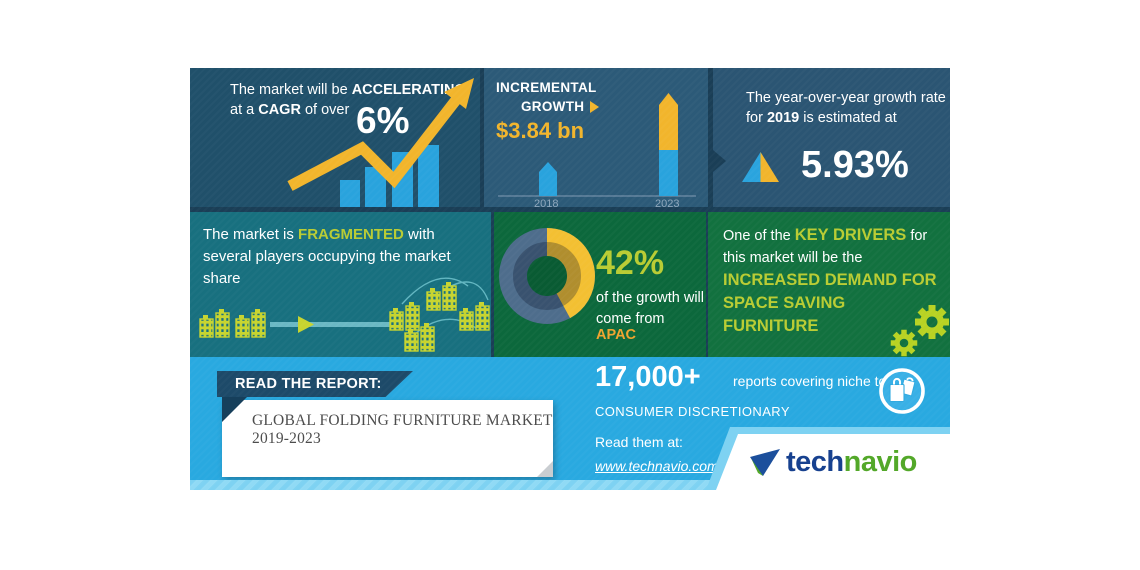 The width and height of the screenshot is (1140, 570). I want to click on read-them-at-label: Read them at:, so click(639, 442).